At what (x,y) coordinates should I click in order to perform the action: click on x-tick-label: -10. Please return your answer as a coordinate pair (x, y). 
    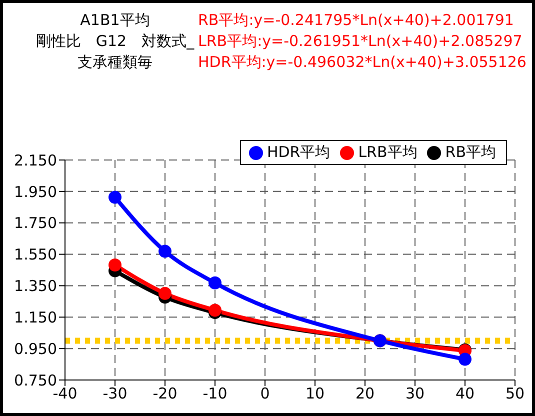
    Looking at the image, I should click on (215, 393).